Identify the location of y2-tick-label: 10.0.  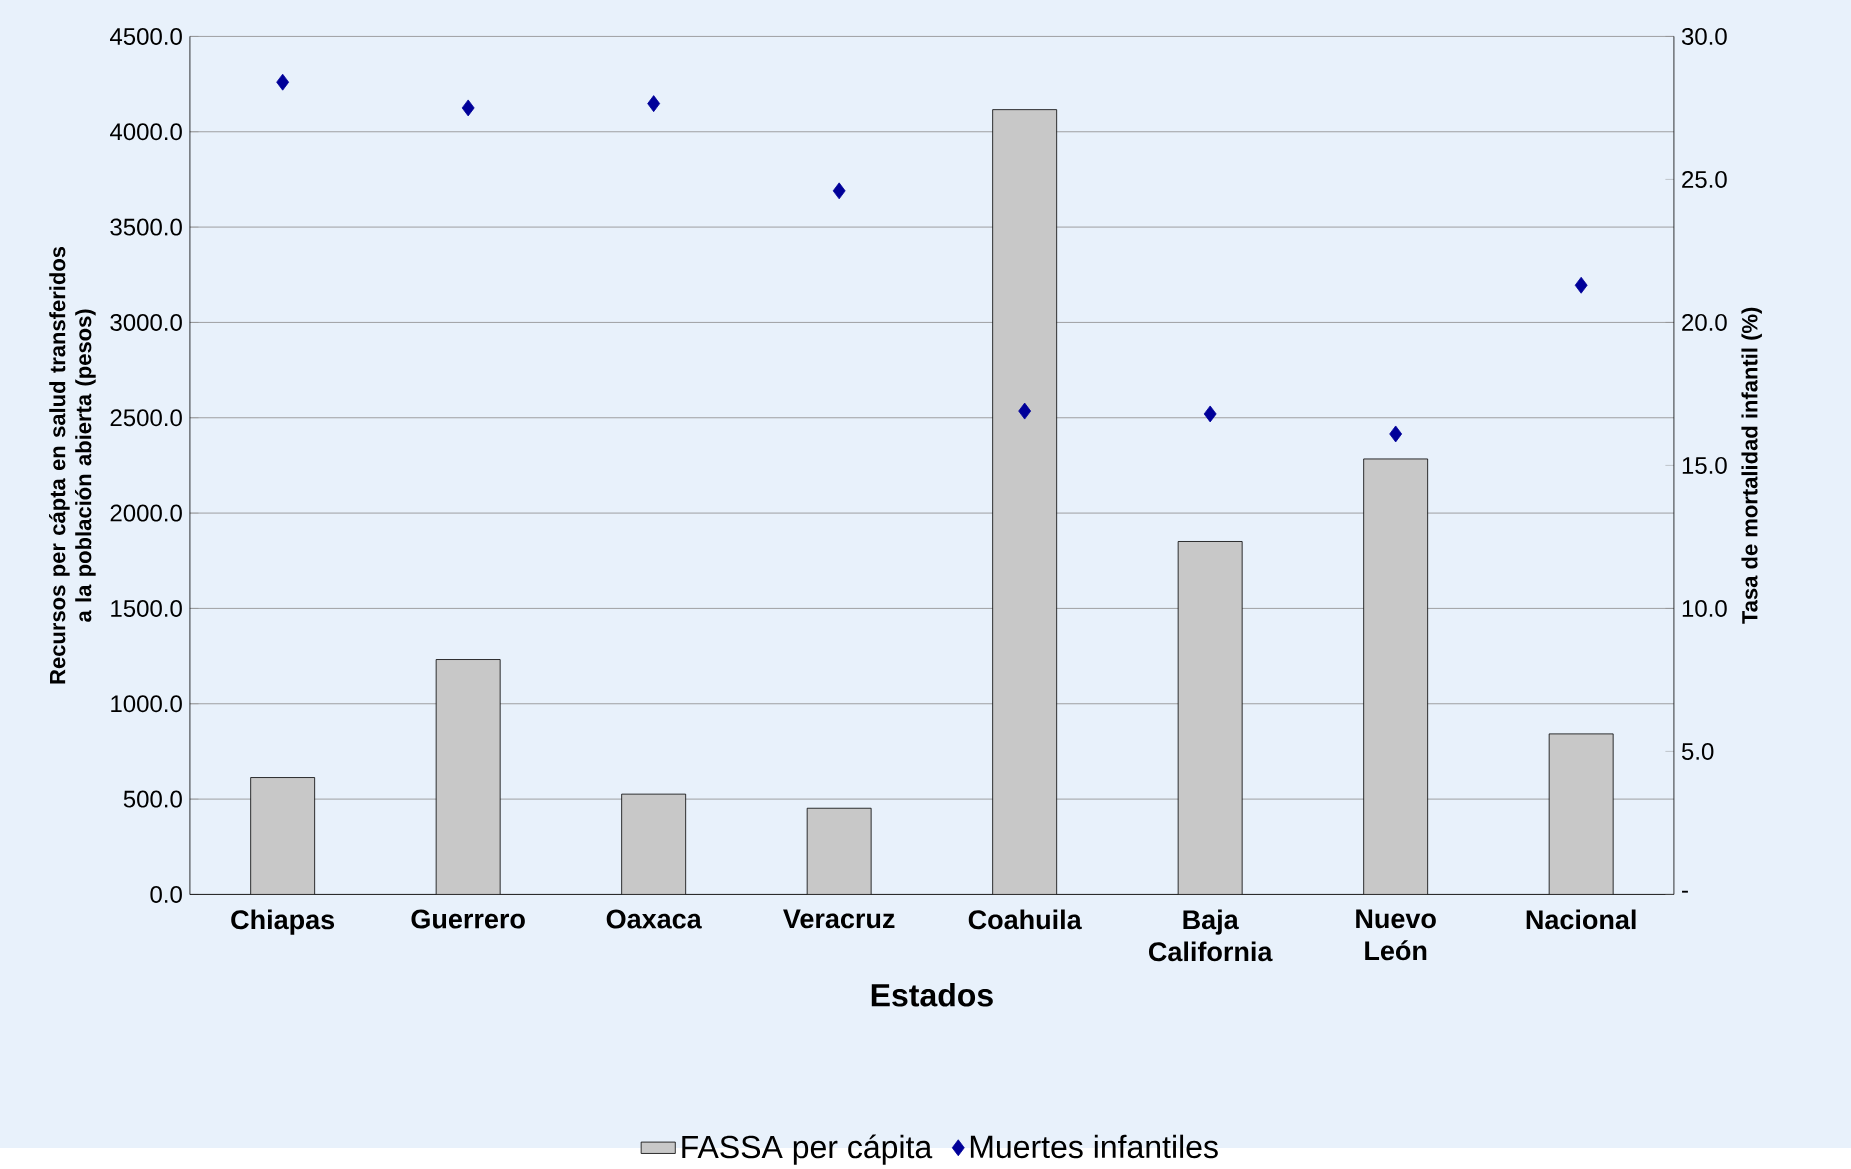
(1704, 608).